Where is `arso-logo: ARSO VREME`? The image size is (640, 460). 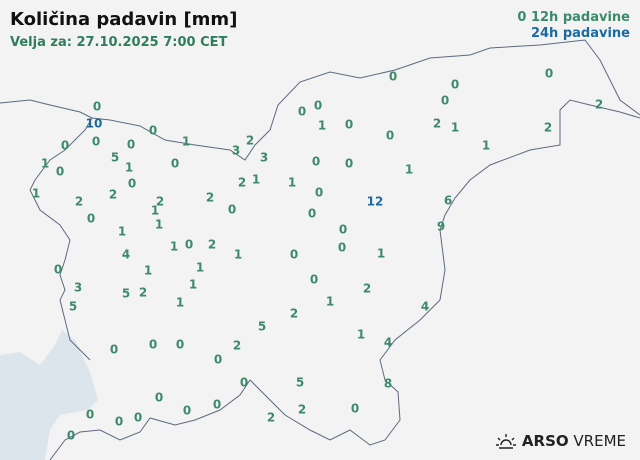
arso-logo: ARSO VREME is located at coordinates (560, 441).